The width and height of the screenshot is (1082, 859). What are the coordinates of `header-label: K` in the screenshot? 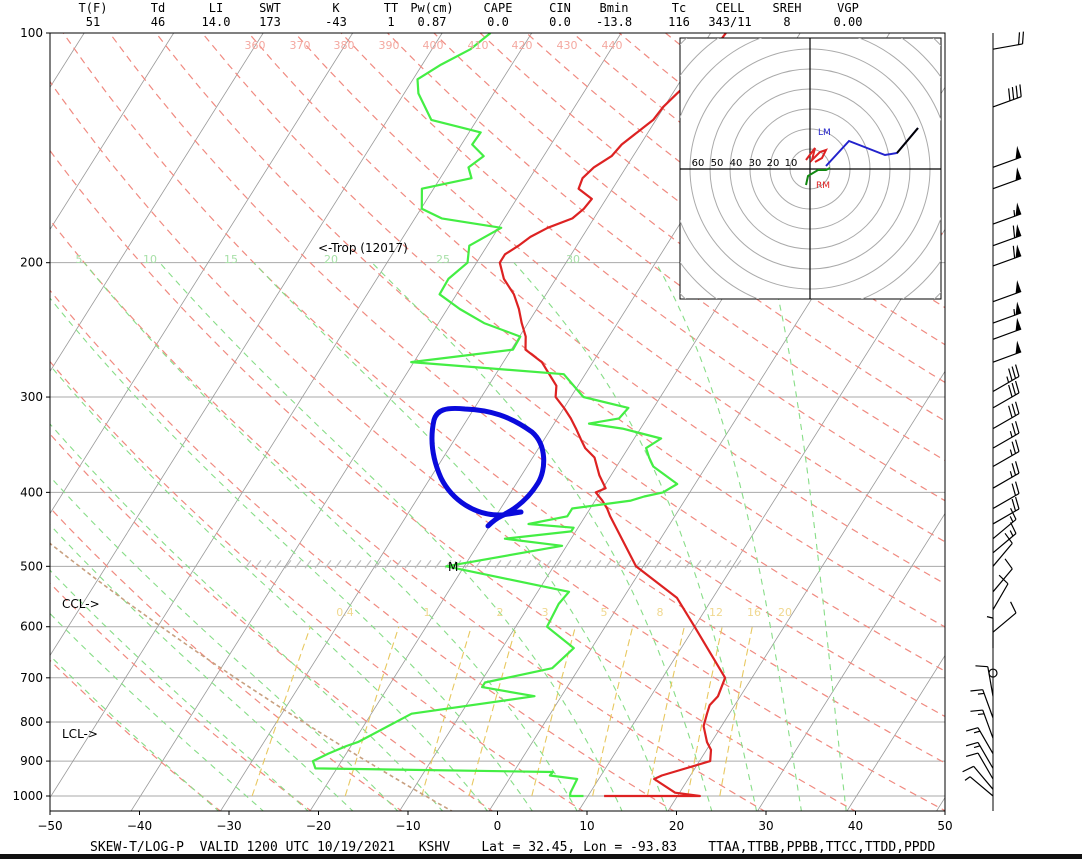 It's located at (336, 8).